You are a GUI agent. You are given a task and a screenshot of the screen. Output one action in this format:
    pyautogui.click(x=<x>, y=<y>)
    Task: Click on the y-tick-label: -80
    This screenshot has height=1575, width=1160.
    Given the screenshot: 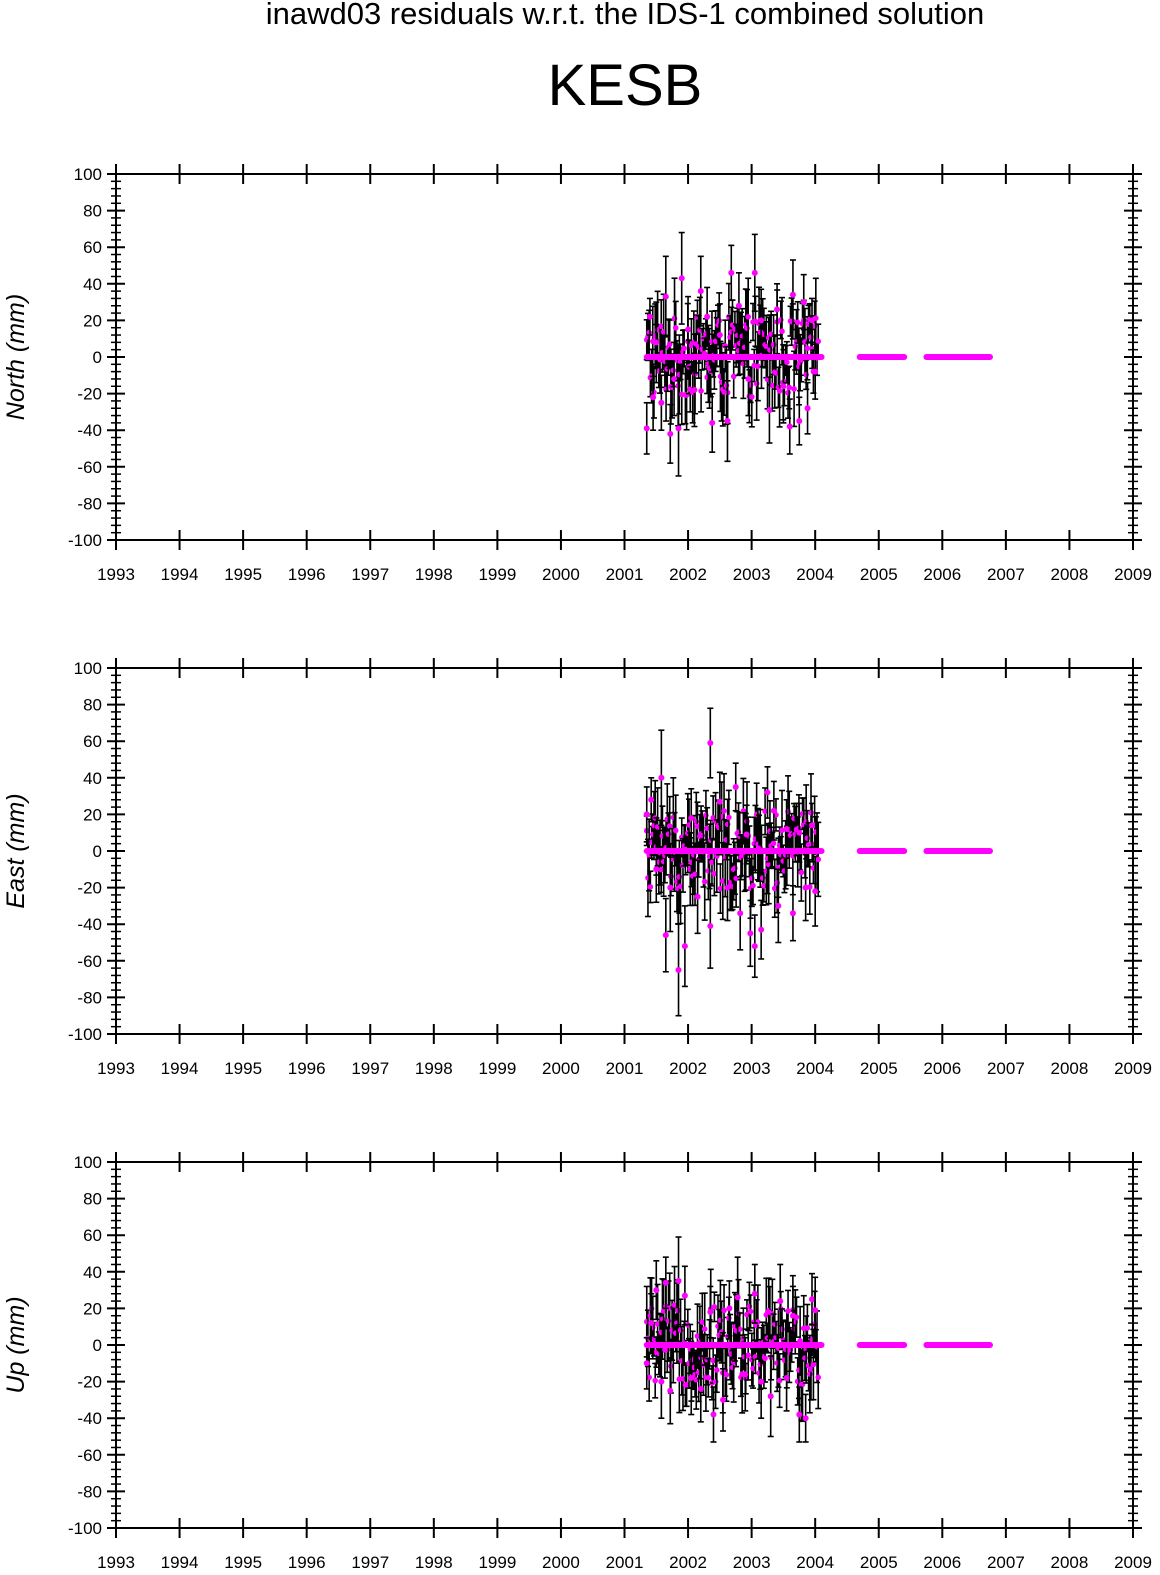 What is the action you would take?
    pyautogui.click(x=89, y=997)
    